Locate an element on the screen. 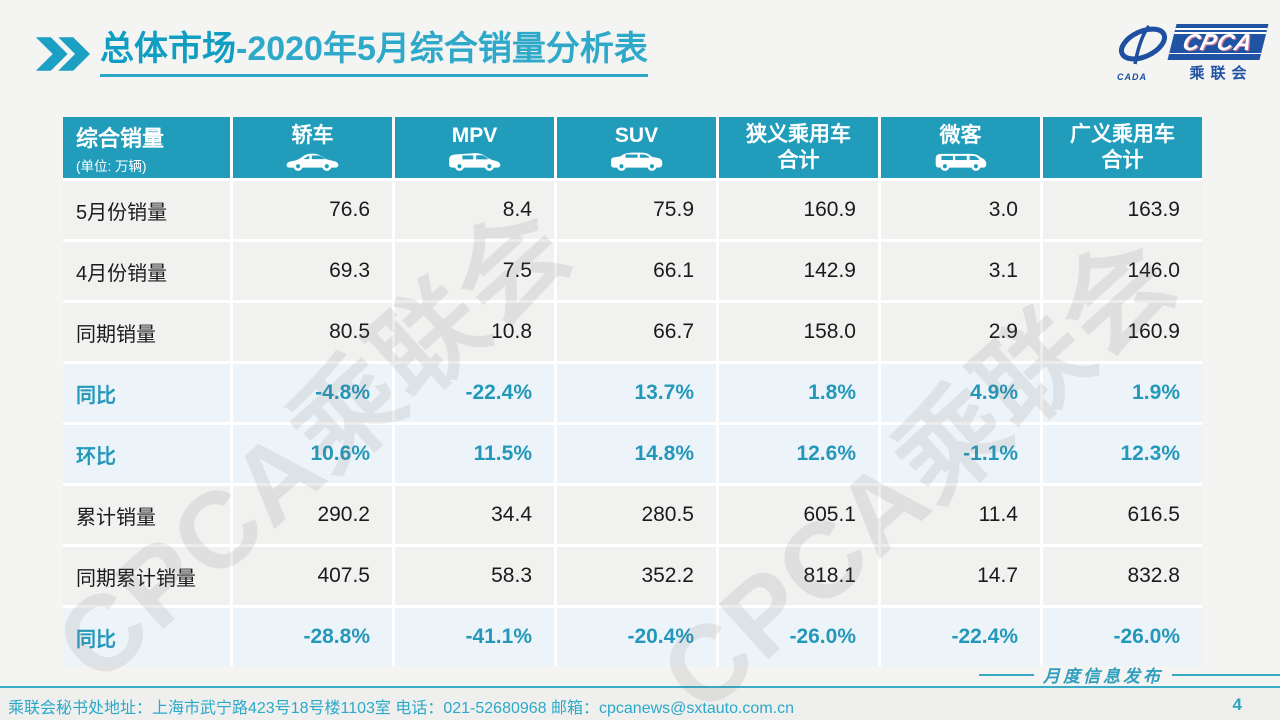 The width and height of the screenshot is (1280, 720). header-cell-3: SUV is located at coordinates (636, 147).